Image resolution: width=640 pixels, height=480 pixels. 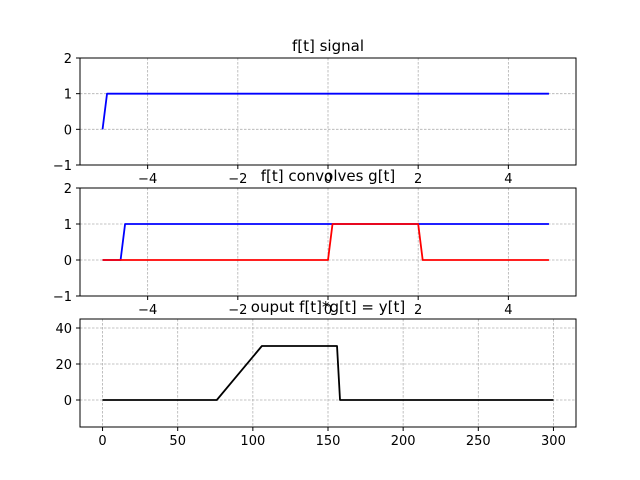 I want to click on chart-title: f[t] signal, so click(x=328, y=46).